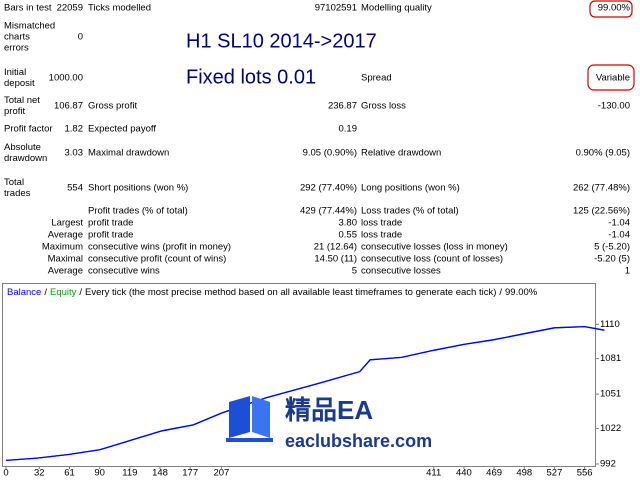 The height and width of the screenshot is (480, 640). Describe the element at coordinates (190, 473) in the screenshot. I see `x-tick-label: 177` at that location.